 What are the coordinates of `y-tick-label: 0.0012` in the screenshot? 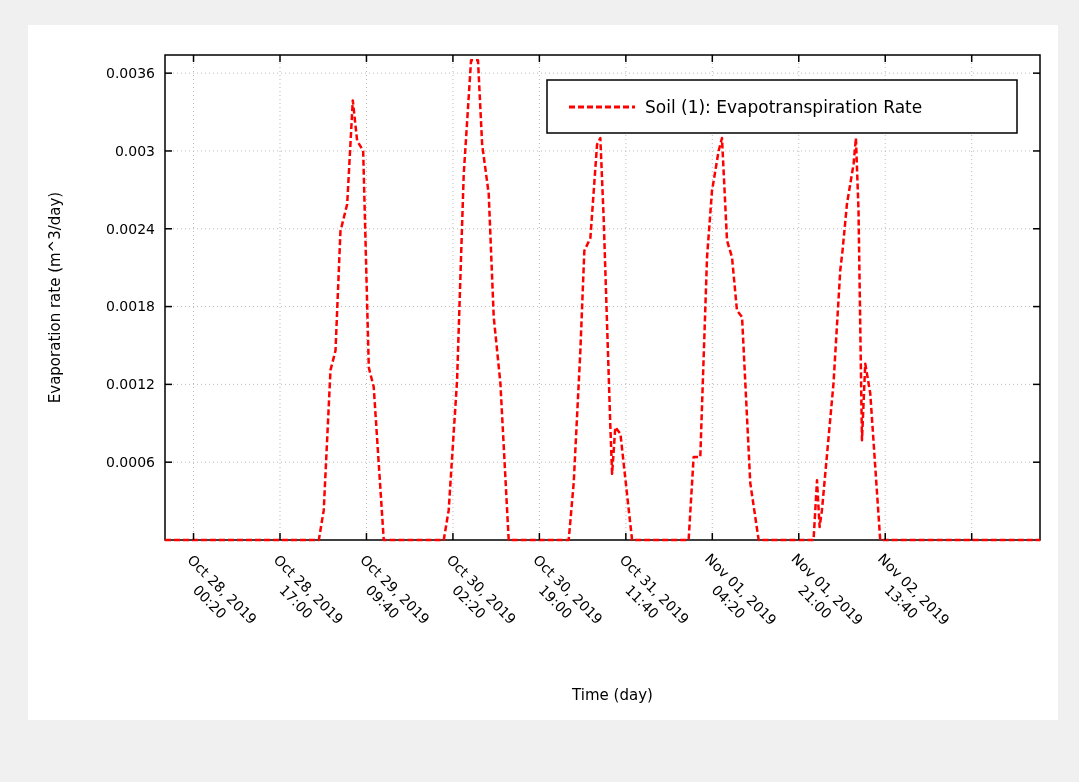 It's located at (130, 384).